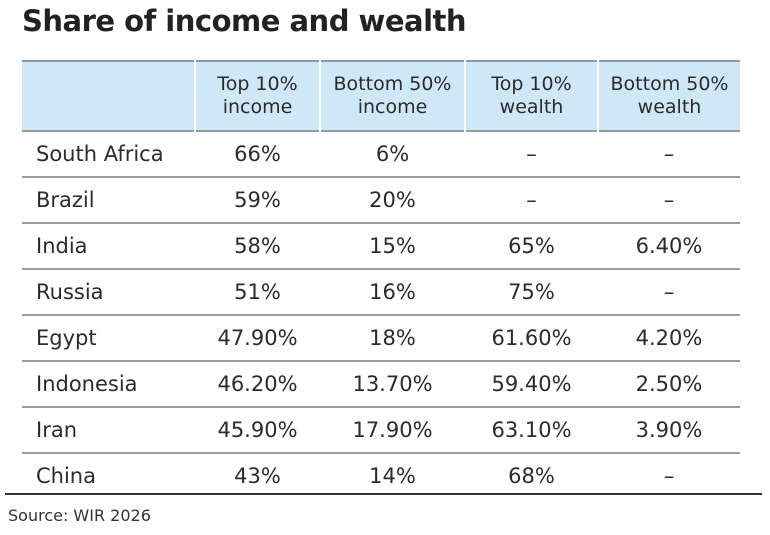 This screenshot has width=770, height=535. What do you see at coordinates (257, 199) in the screenshot?
I see `value-cell: 59%` at bounding box center [257, 199].